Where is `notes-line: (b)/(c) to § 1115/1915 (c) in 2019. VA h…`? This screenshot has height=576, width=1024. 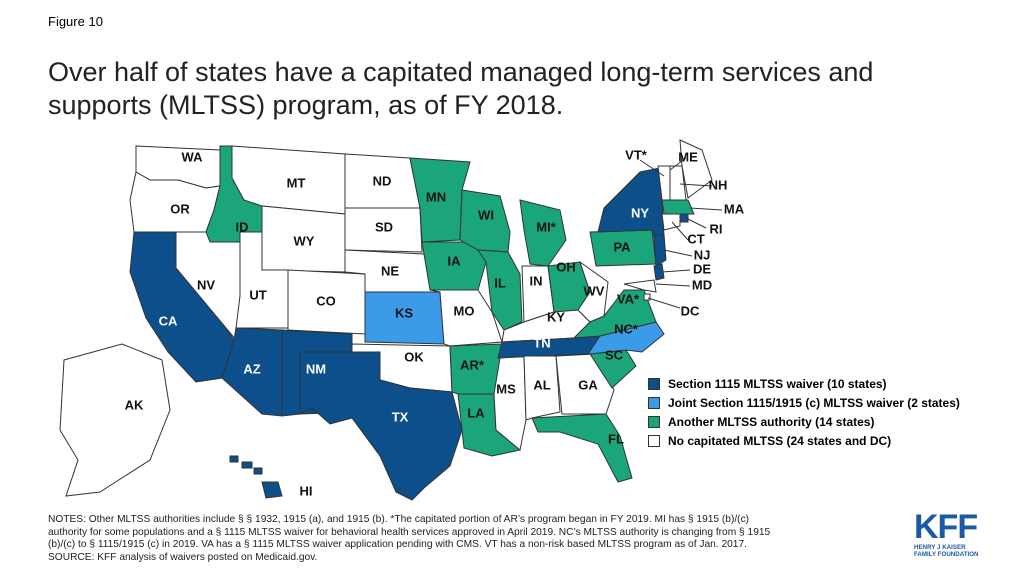 notes-line: (b)/(c) to § 1115/1915 (c) in 2019. VA h… is located at coordinates (397, 545).